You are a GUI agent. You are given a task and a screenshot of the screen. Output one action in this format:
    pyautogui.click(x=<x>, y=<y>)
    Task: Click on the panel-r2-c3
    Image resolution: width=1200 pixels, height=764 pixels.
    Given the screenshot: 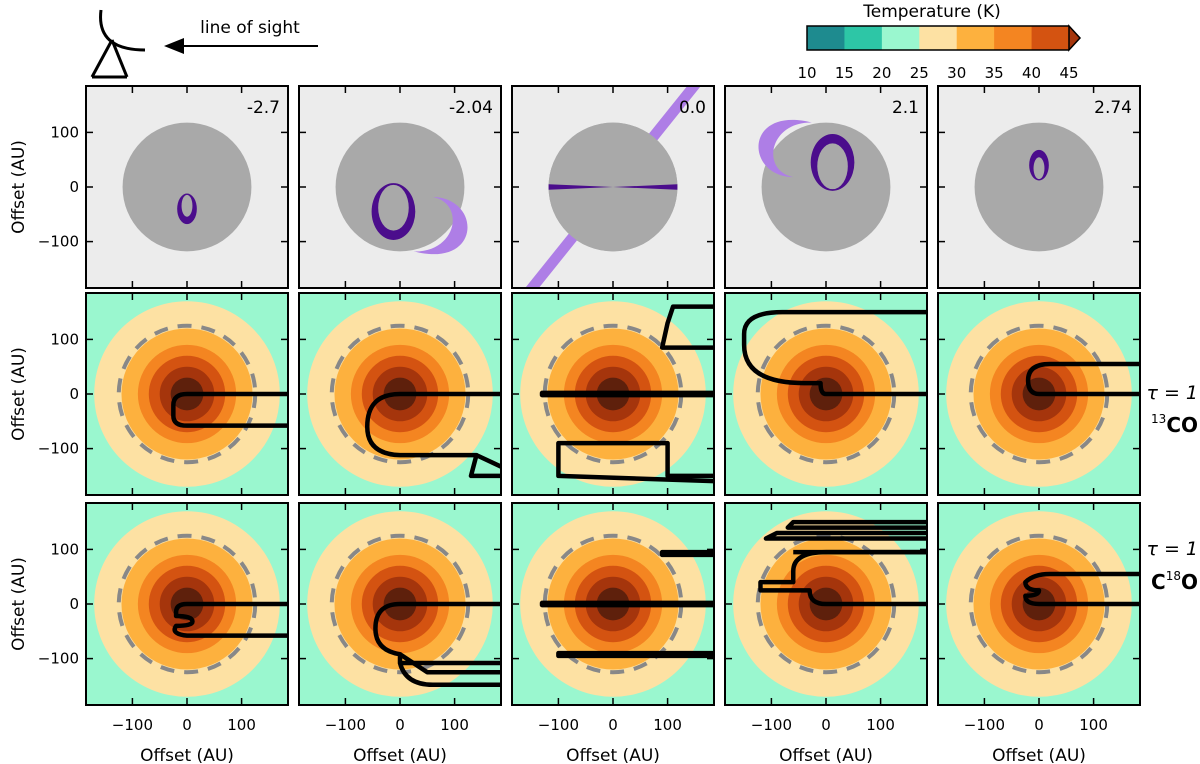 What is the action you would take?
    pyautogui.click(x=613, y=394)
    